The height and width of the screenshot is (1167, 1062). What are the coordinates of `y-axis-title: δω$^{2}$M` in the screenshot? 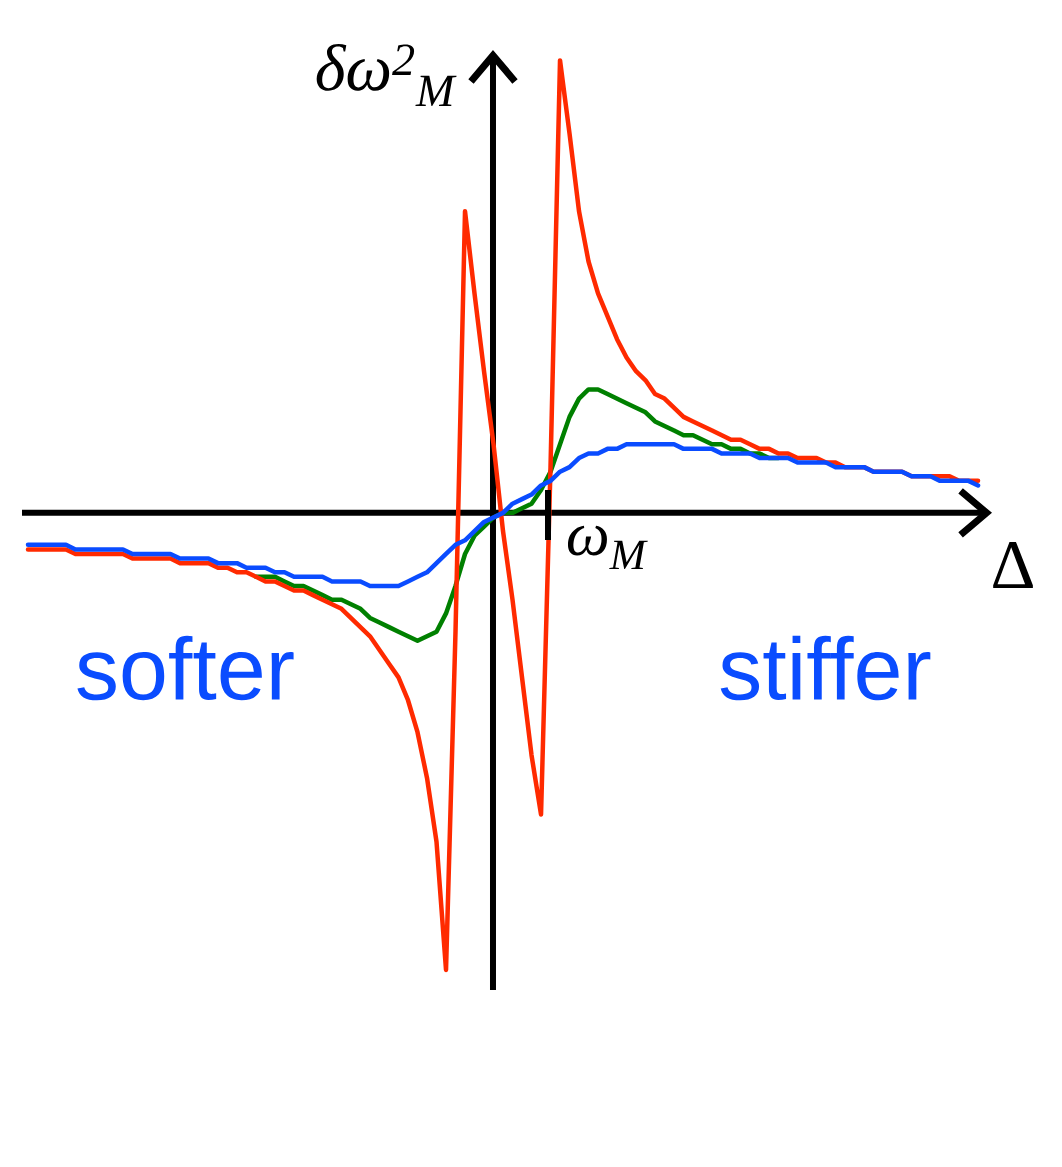 It's located at (386, 75).